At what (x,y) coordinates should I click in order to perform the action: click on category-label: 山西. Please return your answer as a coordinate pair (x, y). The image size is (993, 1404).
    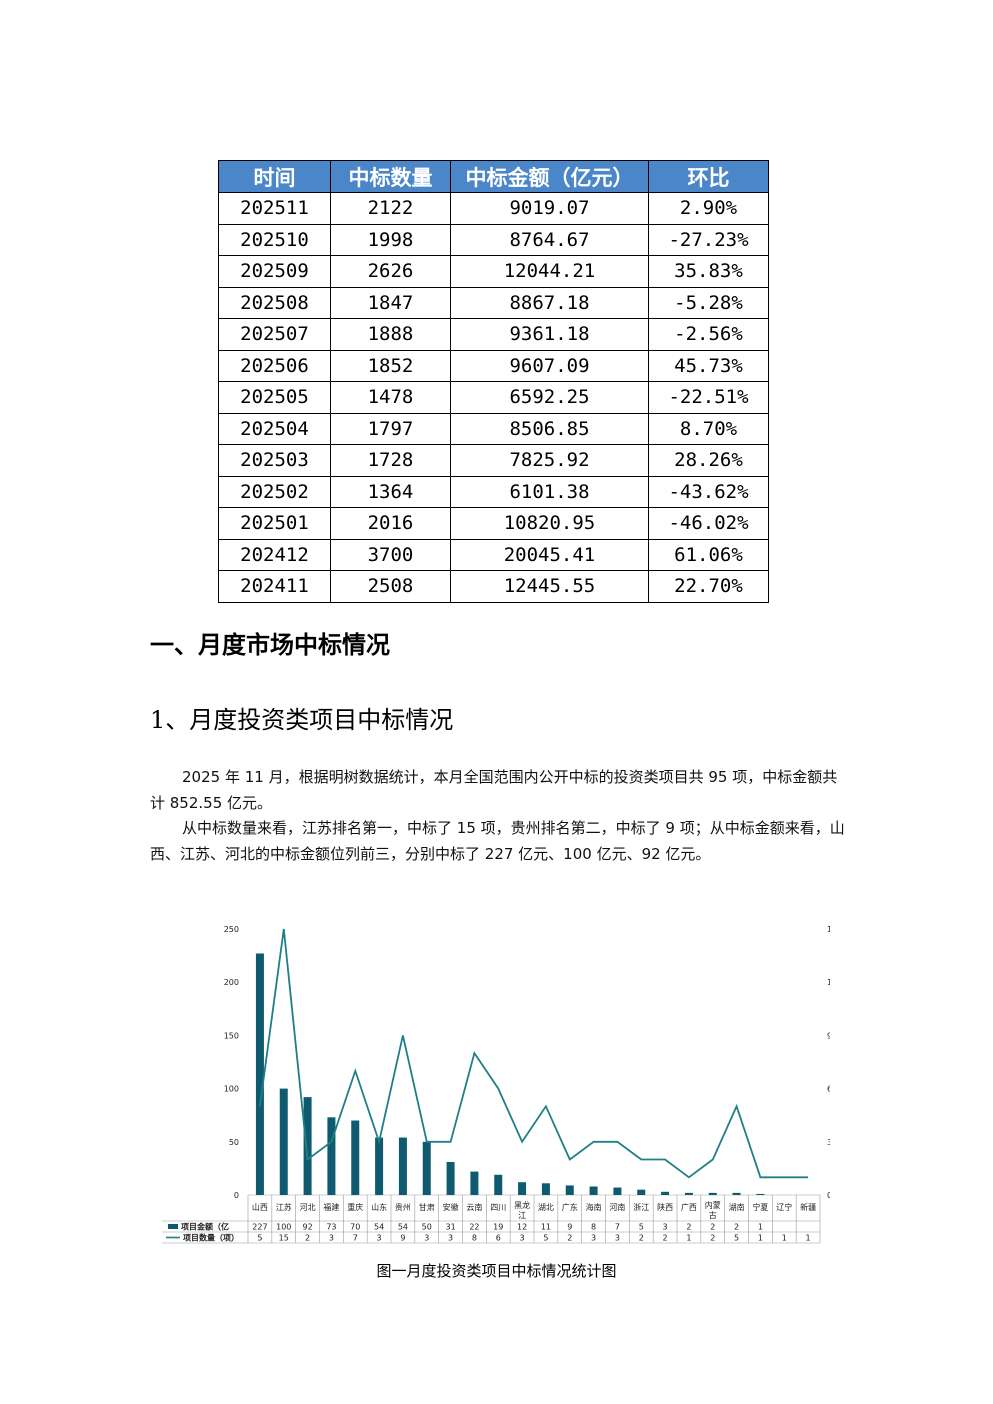
    Looking at the image, I should click on (260, 1207).